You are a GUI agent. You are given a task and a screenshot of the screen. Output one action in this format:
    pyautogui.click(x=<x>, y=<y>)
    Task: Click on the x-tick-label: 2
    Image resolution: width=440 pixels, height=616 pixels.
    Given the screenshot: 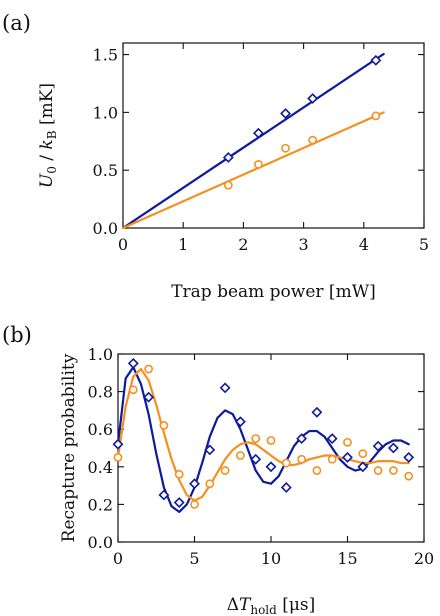 What is the action you would take?
    pyautogui.click(x=243, y=244)
    